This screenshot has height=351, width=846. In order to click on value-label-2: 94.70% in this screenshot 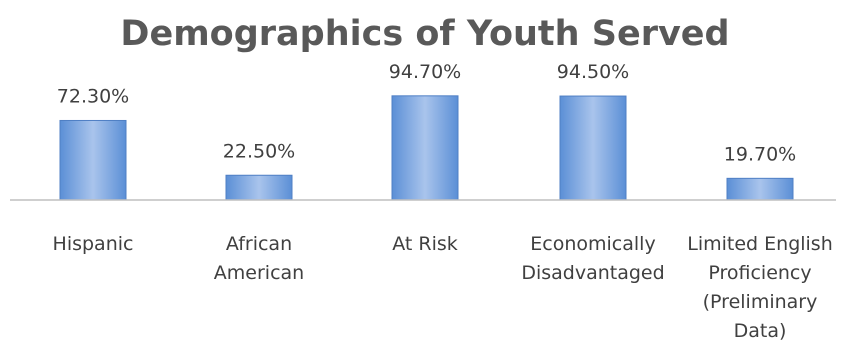, I will do `click(425, 72)`.